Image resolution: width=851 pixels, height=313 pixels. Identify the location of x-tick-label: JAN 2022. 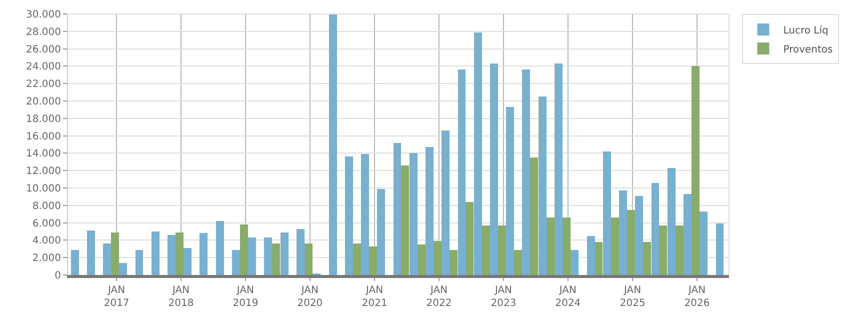
(439, 297).